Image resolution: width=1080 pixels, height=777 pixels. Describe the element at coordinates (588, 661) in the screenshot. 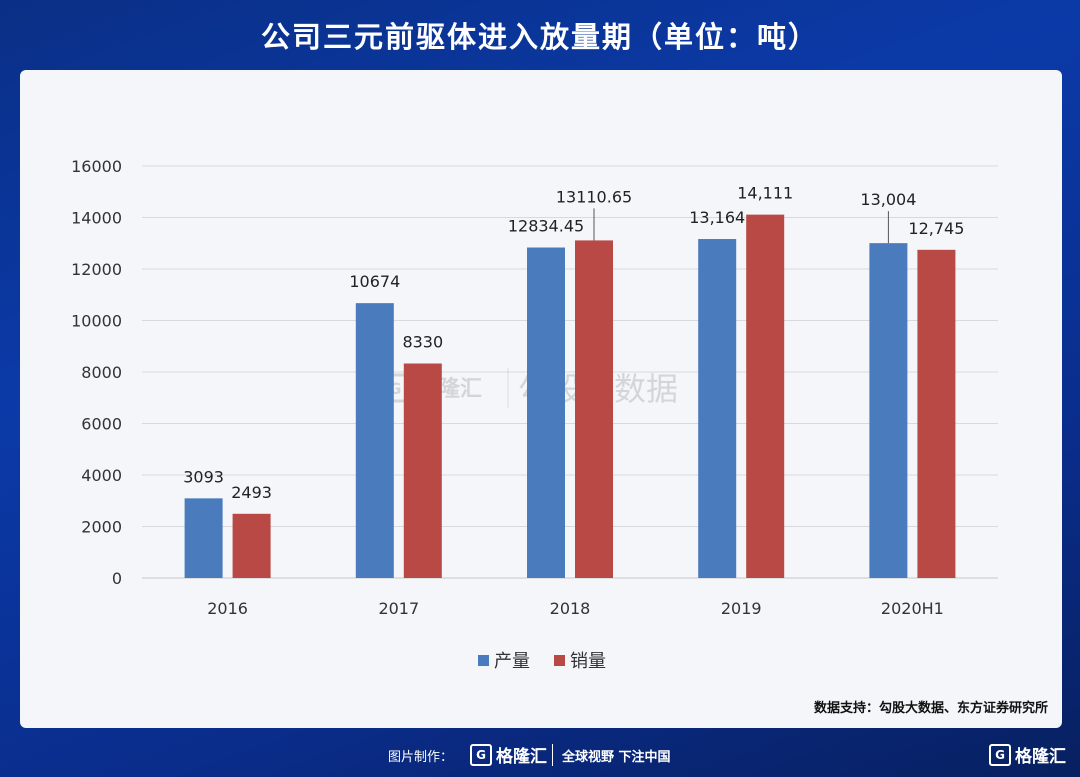

I see `legend-label: 销量` at that location.